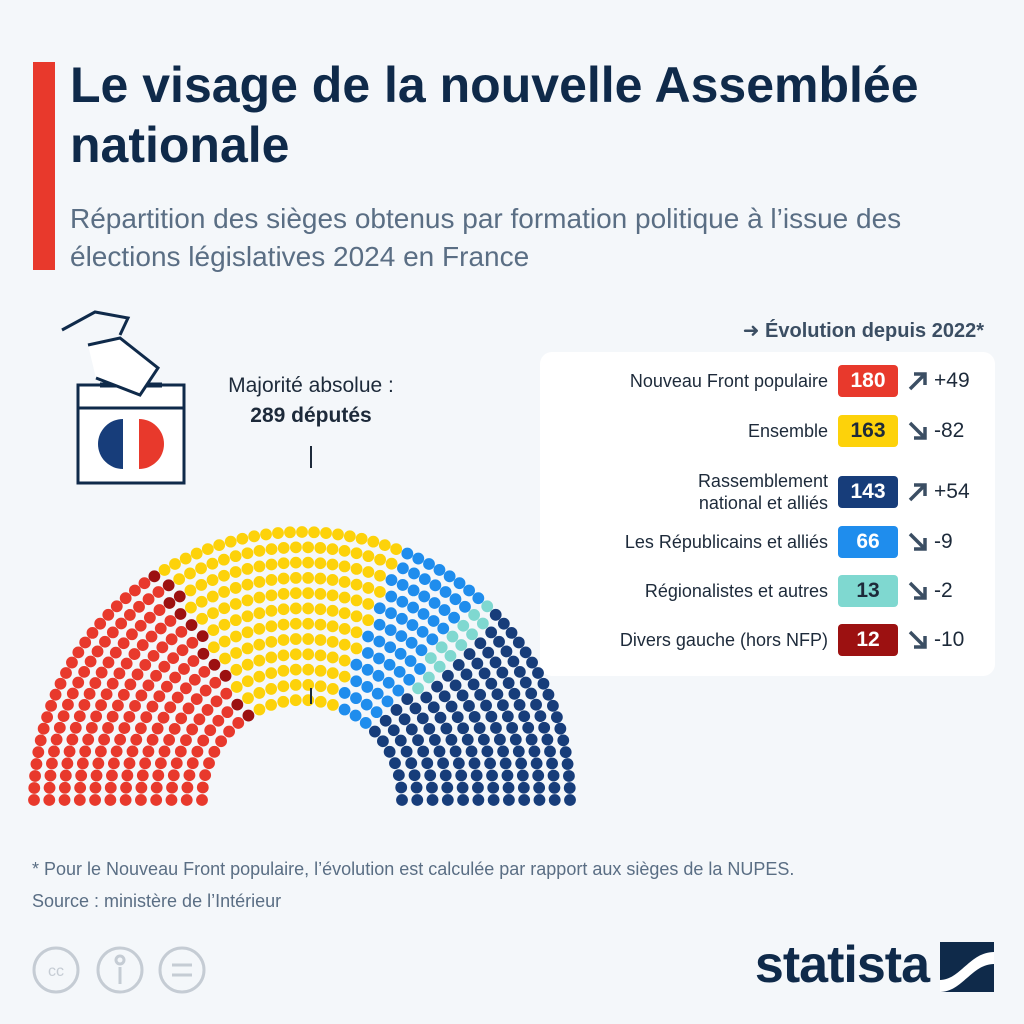 The image size is (1024, 1024). Describe the element at coordinates (767, 431) in the screenshot. I see `legend-row: Ensemble 163 -82` at that location.